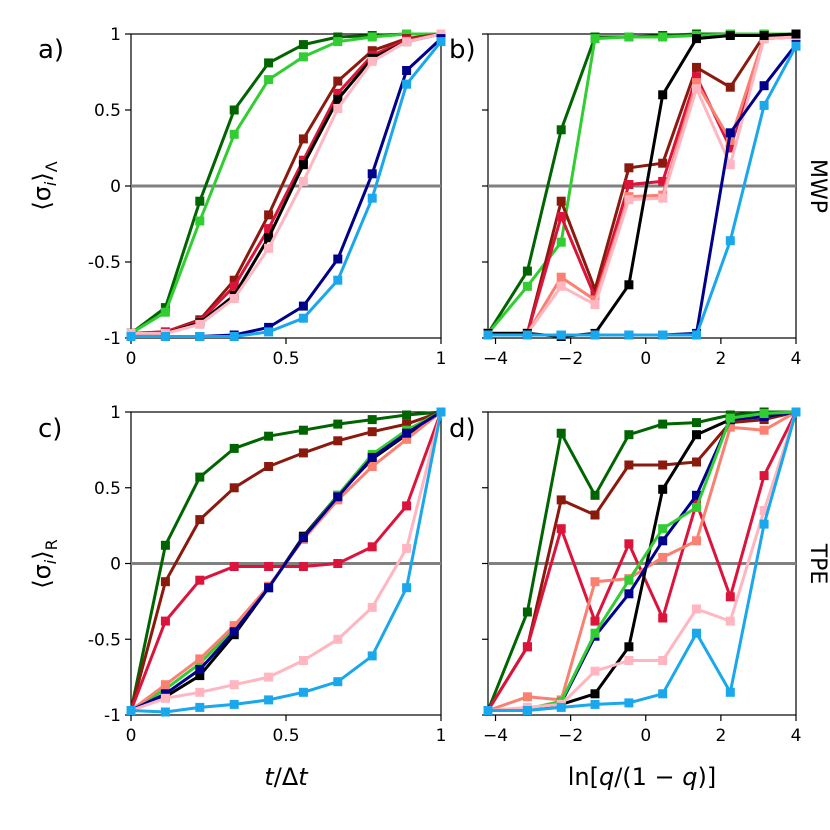  What do you see at coordinates (817, 186) in the screenshot?
I see `row-label-mwp: MWP` at bounding box center [817, 186].